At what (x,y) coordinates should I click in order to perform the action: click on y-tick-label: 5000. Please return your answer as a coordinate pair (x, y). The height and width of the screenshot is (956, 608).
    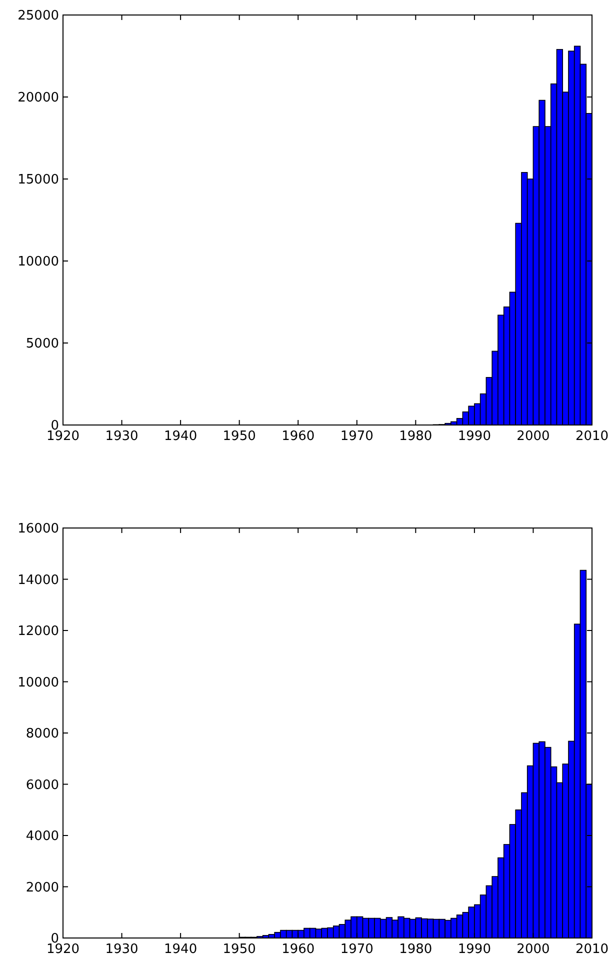
    Looking at the image, I should click on (42, 344).